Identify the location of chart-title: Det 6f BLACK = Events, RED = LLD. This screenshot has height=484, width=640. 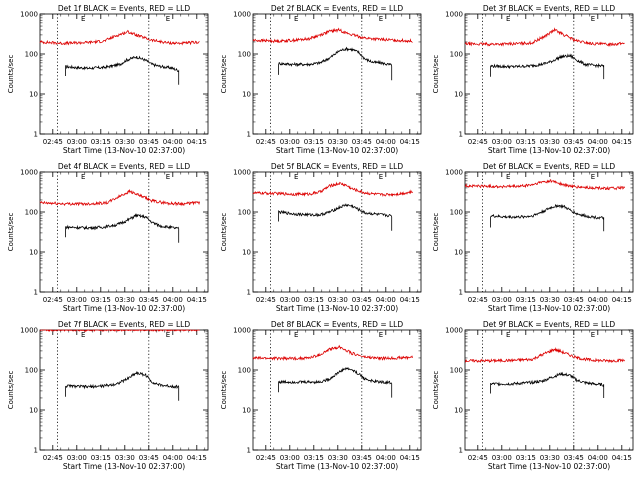
(549, 166).